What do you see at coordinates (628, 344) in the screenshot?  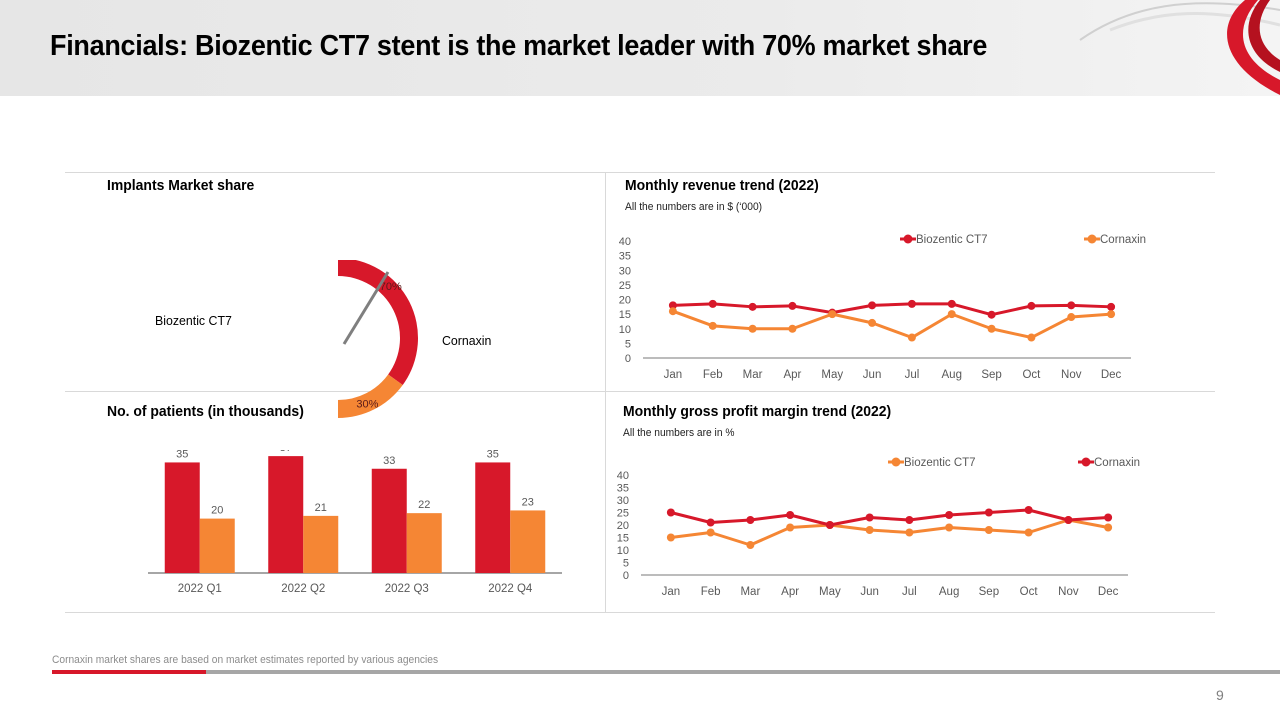 I see `y-tick-label: 5` at bounding box center [628, 344].